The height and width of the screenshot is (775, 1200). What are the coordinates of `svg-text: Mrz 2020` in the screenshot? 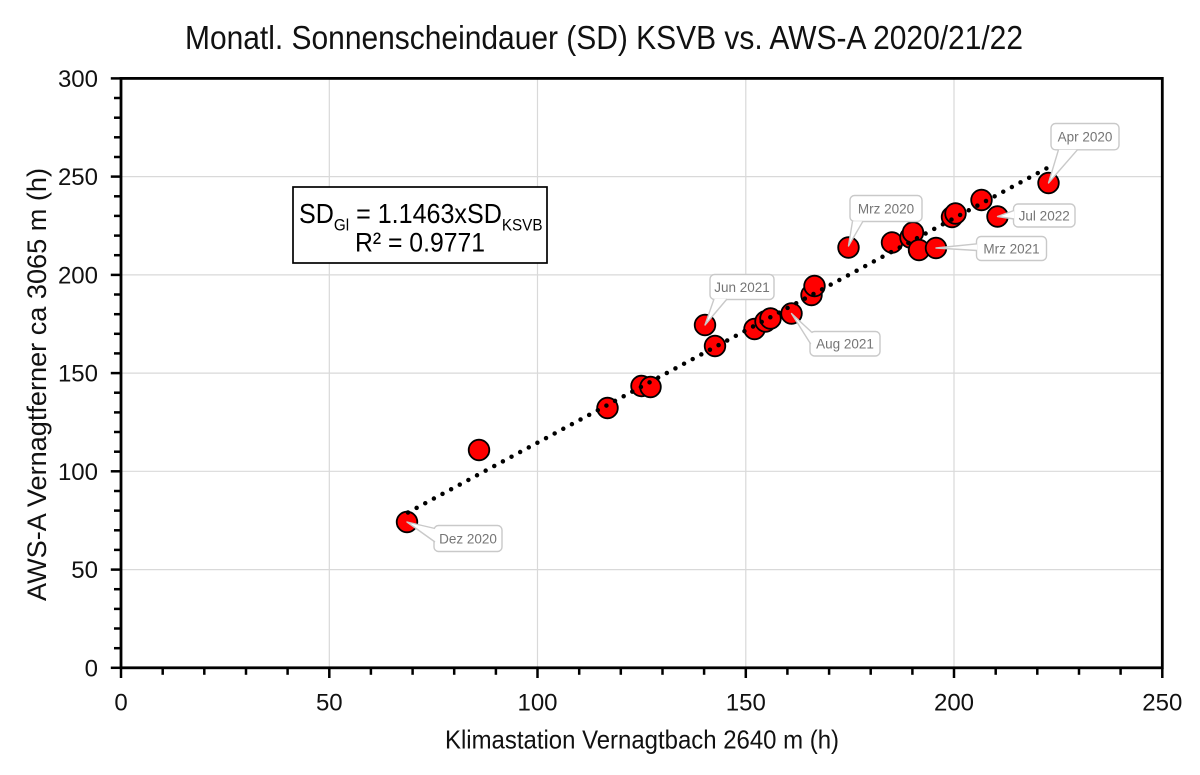 It's located at (886, 208).